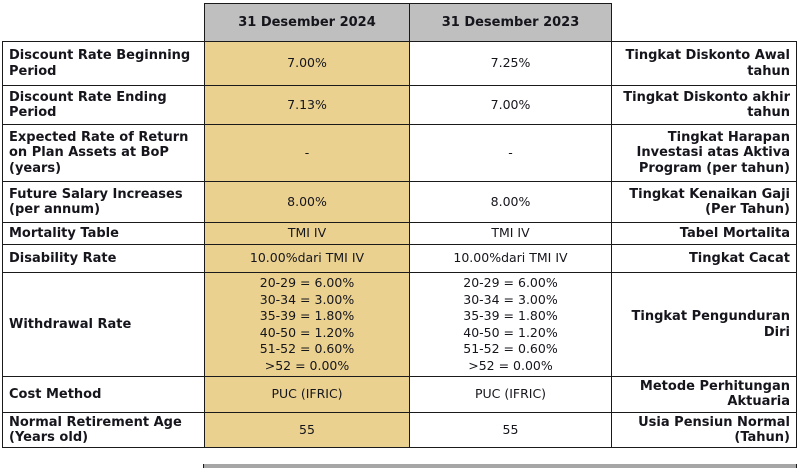 The width and height of the screenshot is (798, 468). I want to click on value-2023: 8.00%, so click(510, 202).